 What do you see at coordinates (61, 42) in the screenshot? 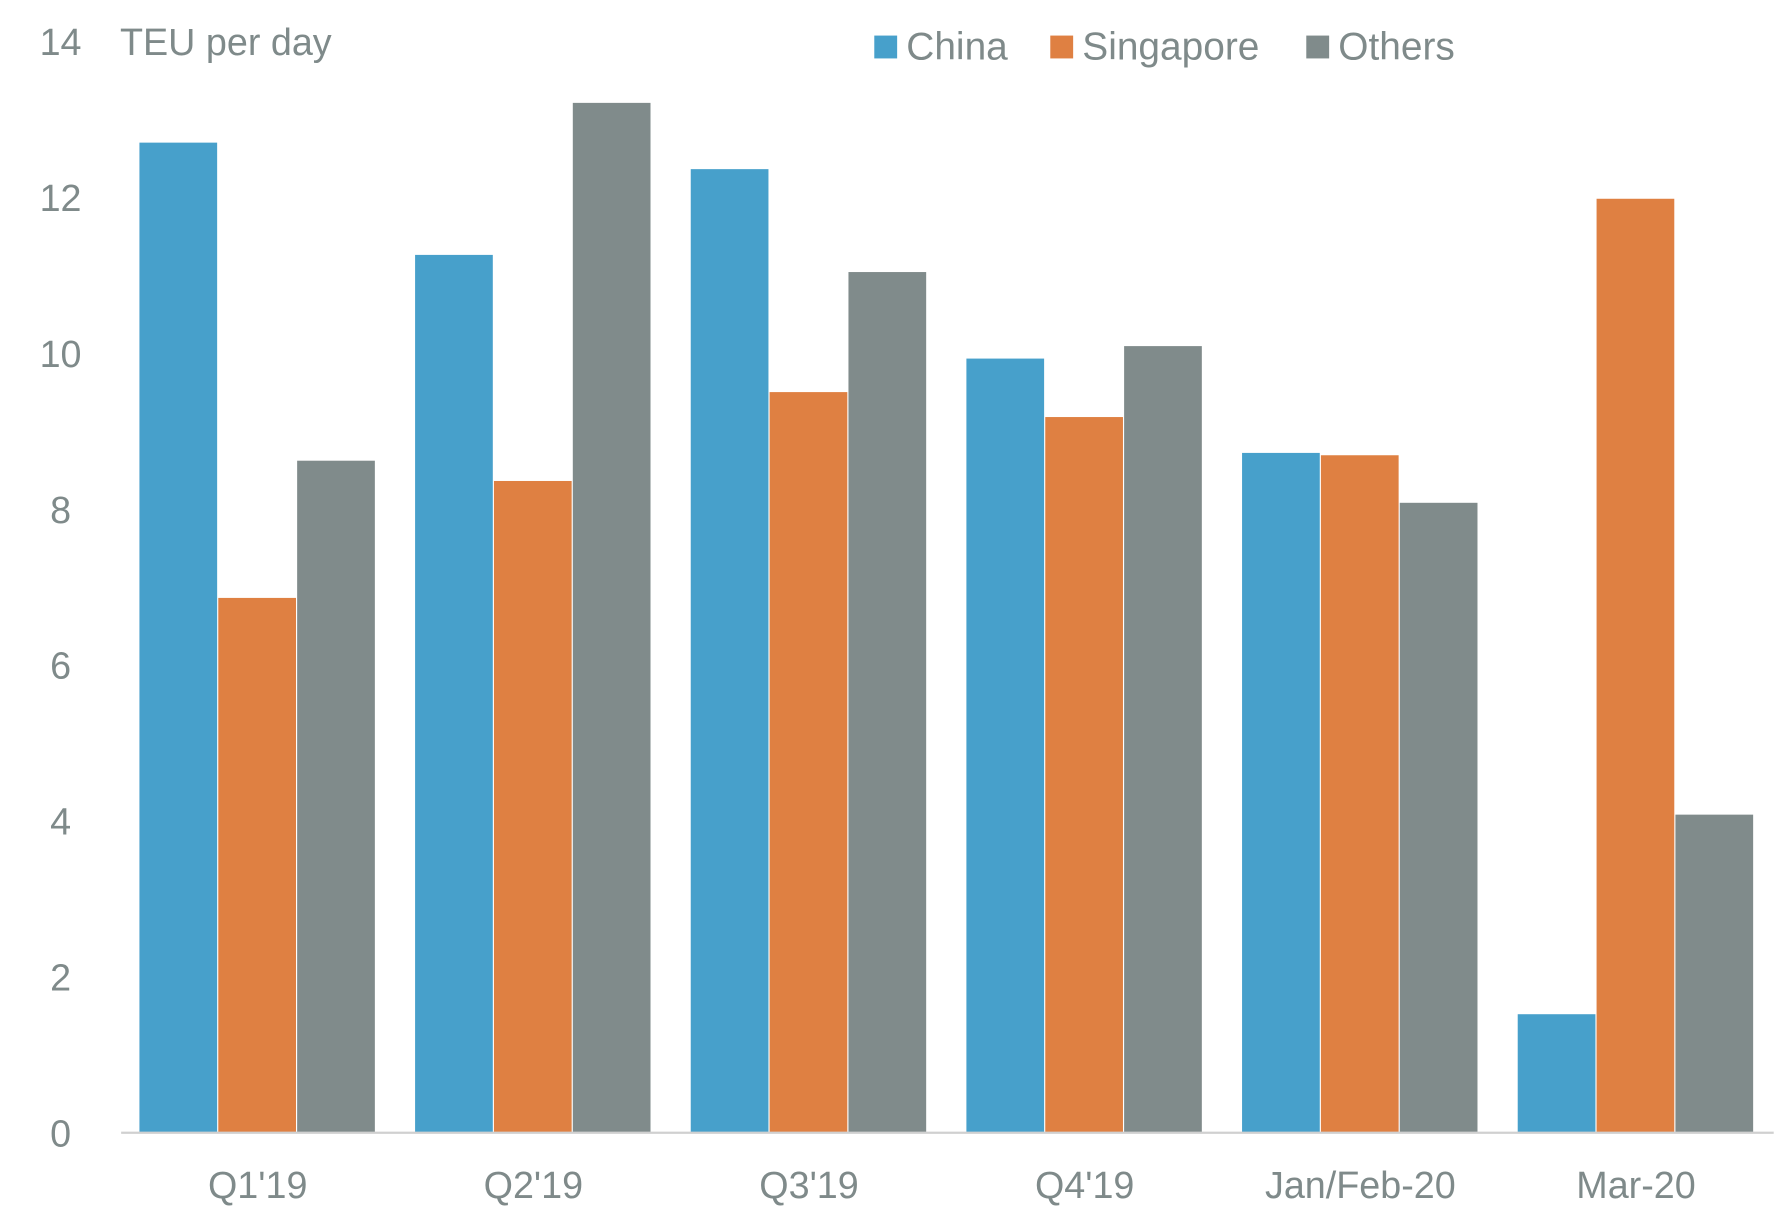
I see `y-tick-label: 14` at bounding box center [61, 42].